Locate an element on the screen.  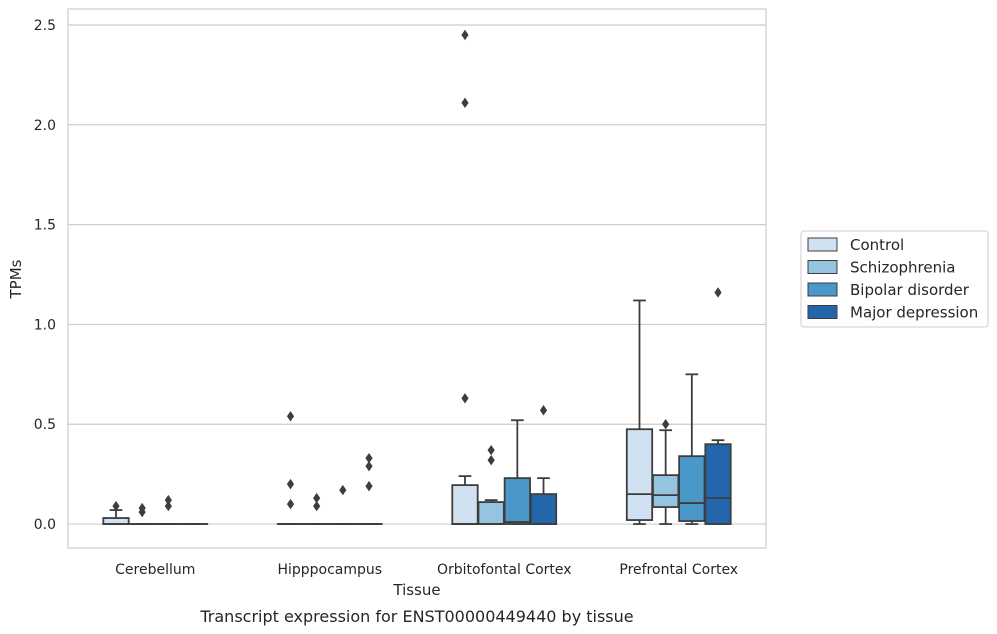
y-tick-label: 0.0 is located at coordinates (45, 525).